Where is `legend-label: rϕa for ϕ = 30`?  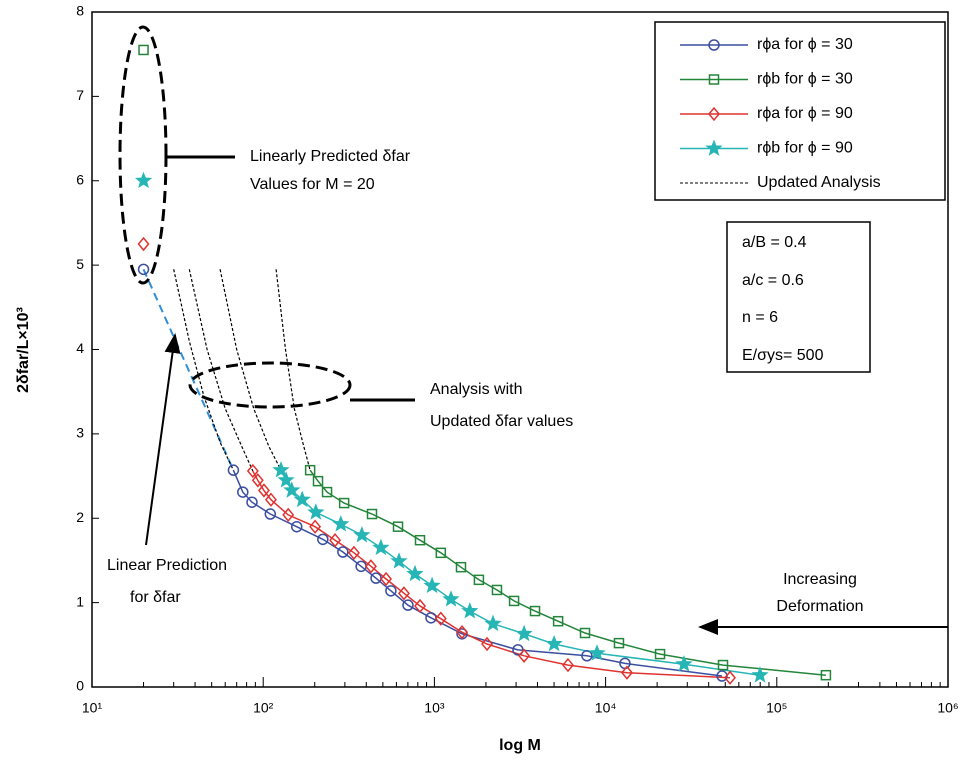 legend-label: rϕa for ϕ = 30 is located at coordinates (805, 44).